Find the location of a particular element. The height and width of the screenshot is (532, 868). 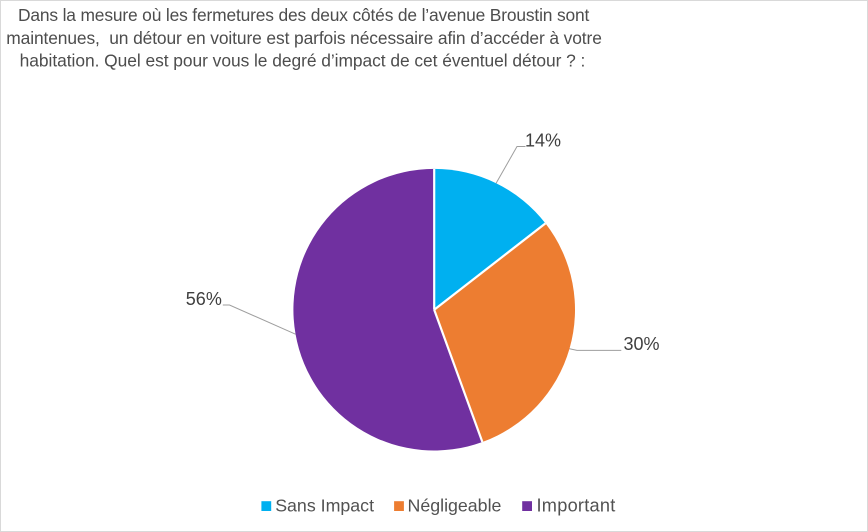

svg-text: Important is located at coordinates (576, 506).